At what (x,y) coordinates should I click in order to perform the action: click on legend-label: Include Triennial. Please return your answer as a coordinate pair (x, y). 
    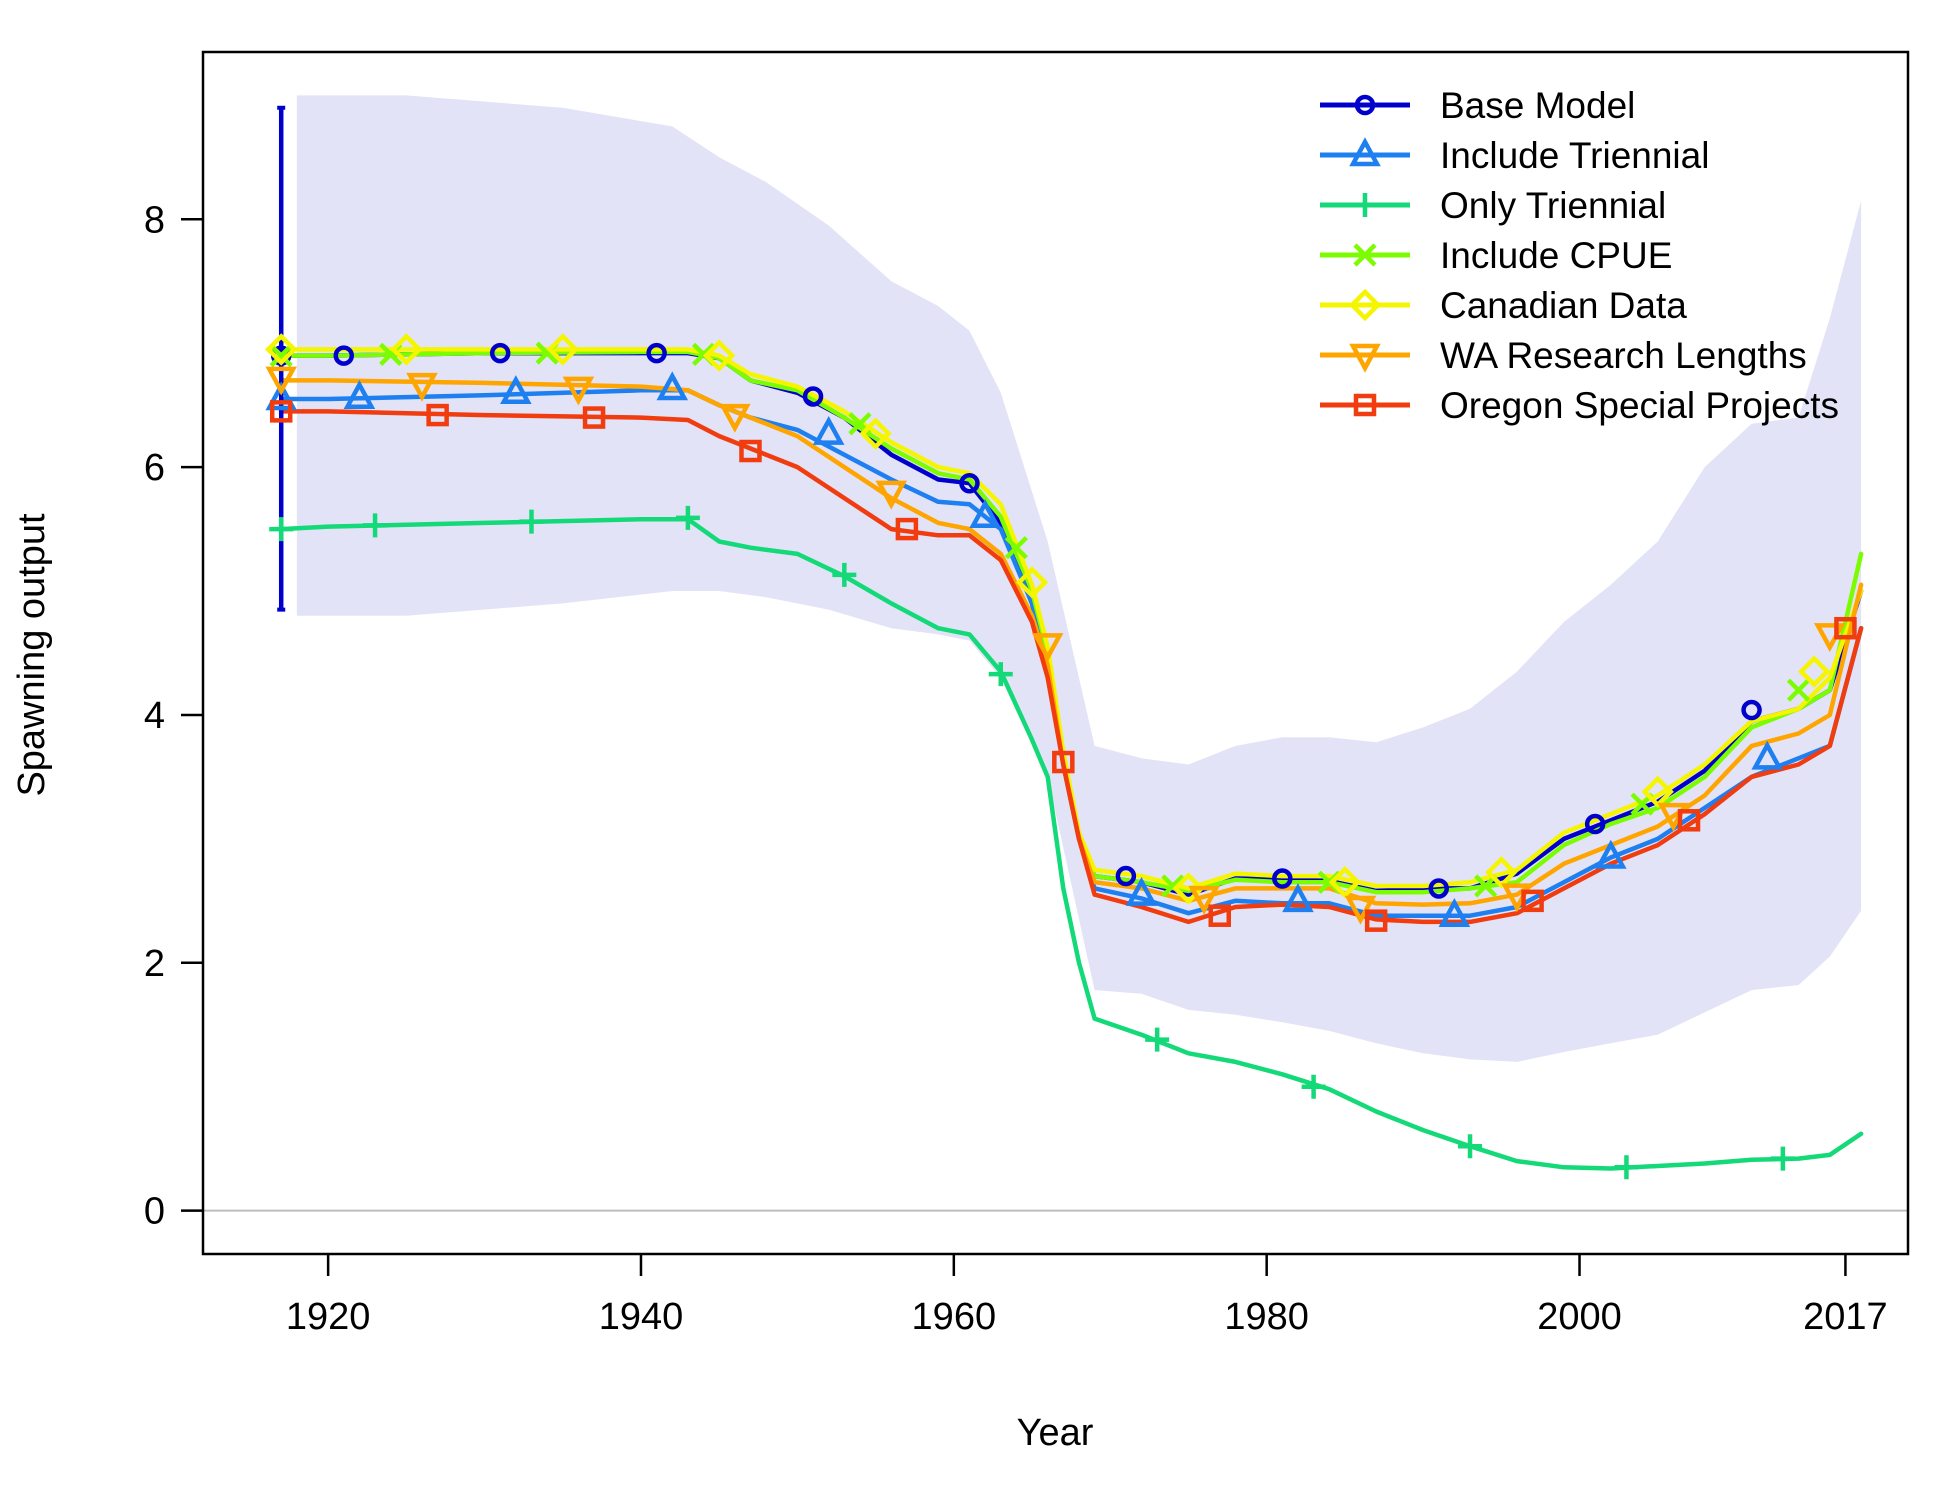
    Looking at the image, I should click on (1574, 155).